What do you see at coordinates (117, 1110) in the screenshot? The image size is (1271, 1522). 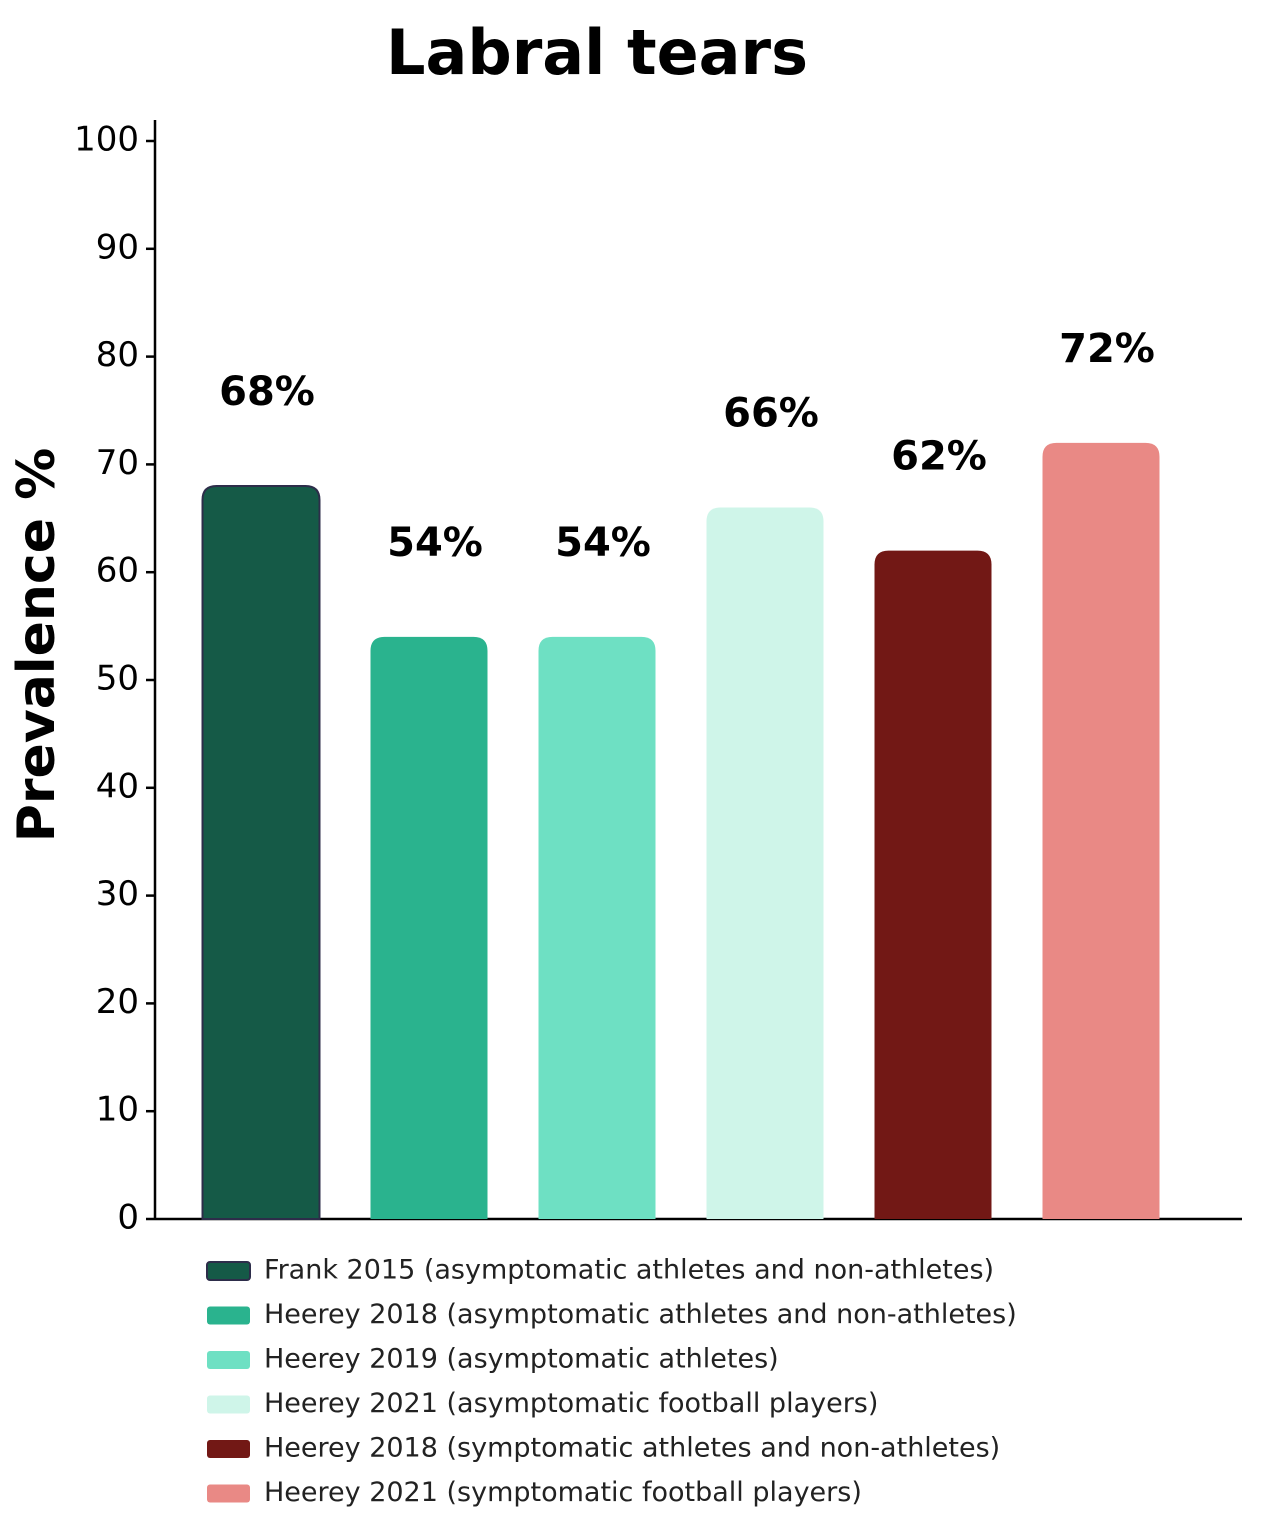 I see `y-tick-label: 10` at bounding box center [117, 1110].